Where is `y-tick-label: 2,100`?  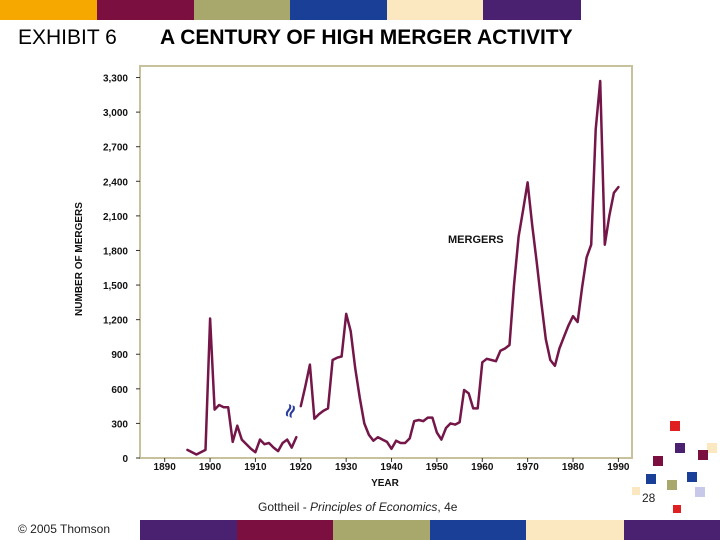
y-tick-label: 2,100 is located at coordinates (115, 217).